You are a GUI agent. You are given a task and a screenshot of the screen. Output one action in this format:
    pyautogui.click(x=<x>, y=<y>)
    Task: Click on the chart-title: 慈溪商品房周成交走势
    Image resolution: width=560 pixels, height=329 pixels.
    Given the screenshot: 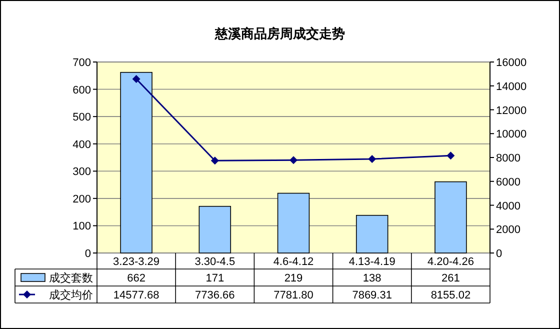 What is the action you would take?
    pyautogui.click(x=279, y=33)
    